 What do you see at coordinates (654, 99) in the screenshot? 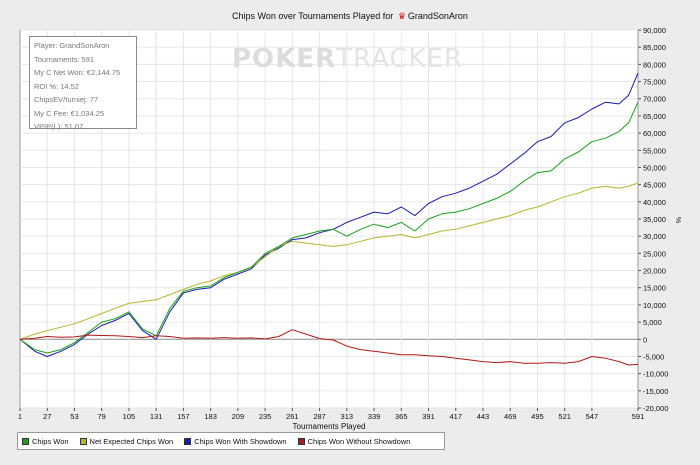
I see `y-tick-label: 70,000` at bounding box center [654, 99].